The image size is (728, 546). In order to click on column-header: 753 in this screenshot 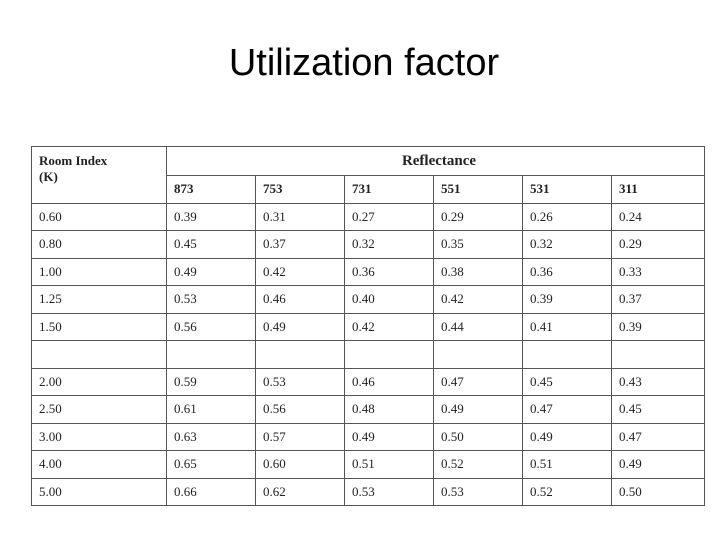, I will do `click(300, 189)`.